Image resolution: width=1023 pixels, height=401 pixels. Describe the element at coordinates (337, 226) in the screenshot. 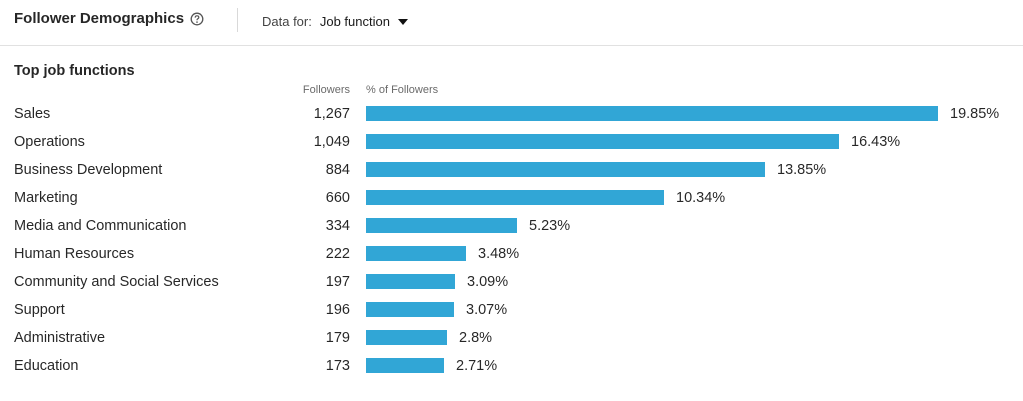

I see `followers-count: 334` at that location.